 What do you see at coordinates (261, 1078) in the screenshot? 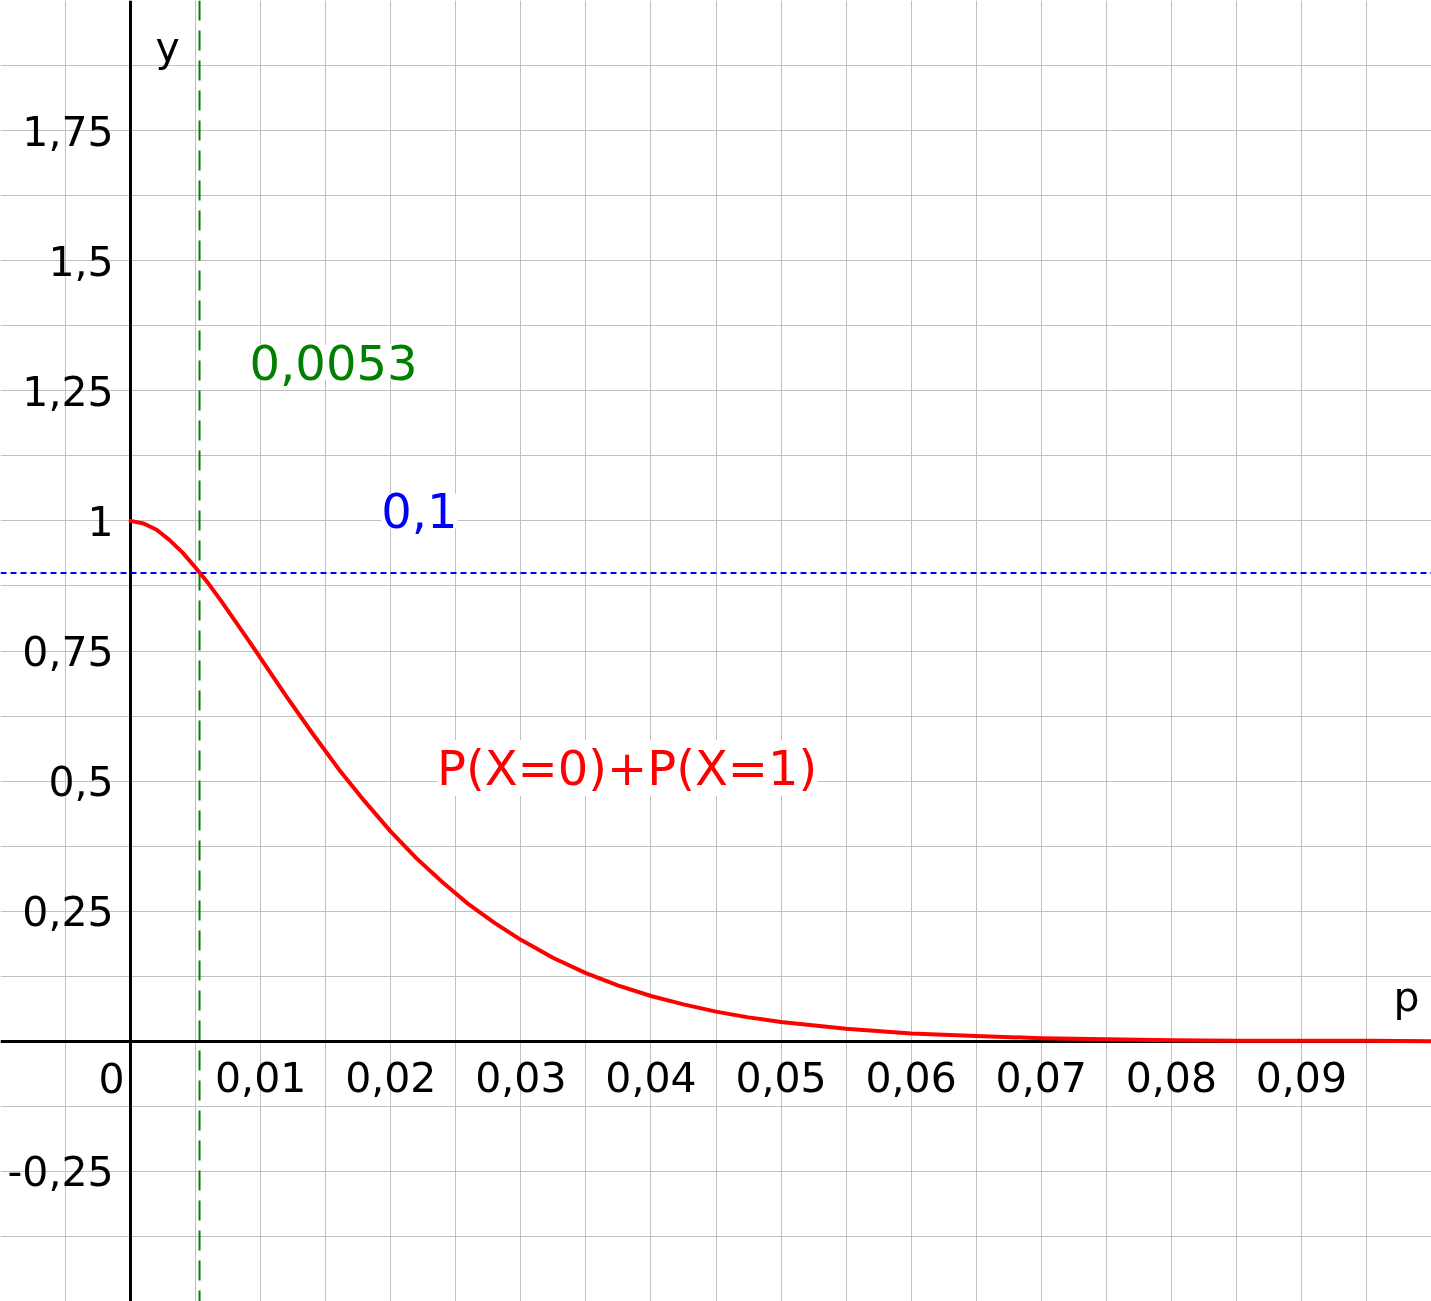
I see `x-tick-label: 0,01` at bounding box center [261, 1078].